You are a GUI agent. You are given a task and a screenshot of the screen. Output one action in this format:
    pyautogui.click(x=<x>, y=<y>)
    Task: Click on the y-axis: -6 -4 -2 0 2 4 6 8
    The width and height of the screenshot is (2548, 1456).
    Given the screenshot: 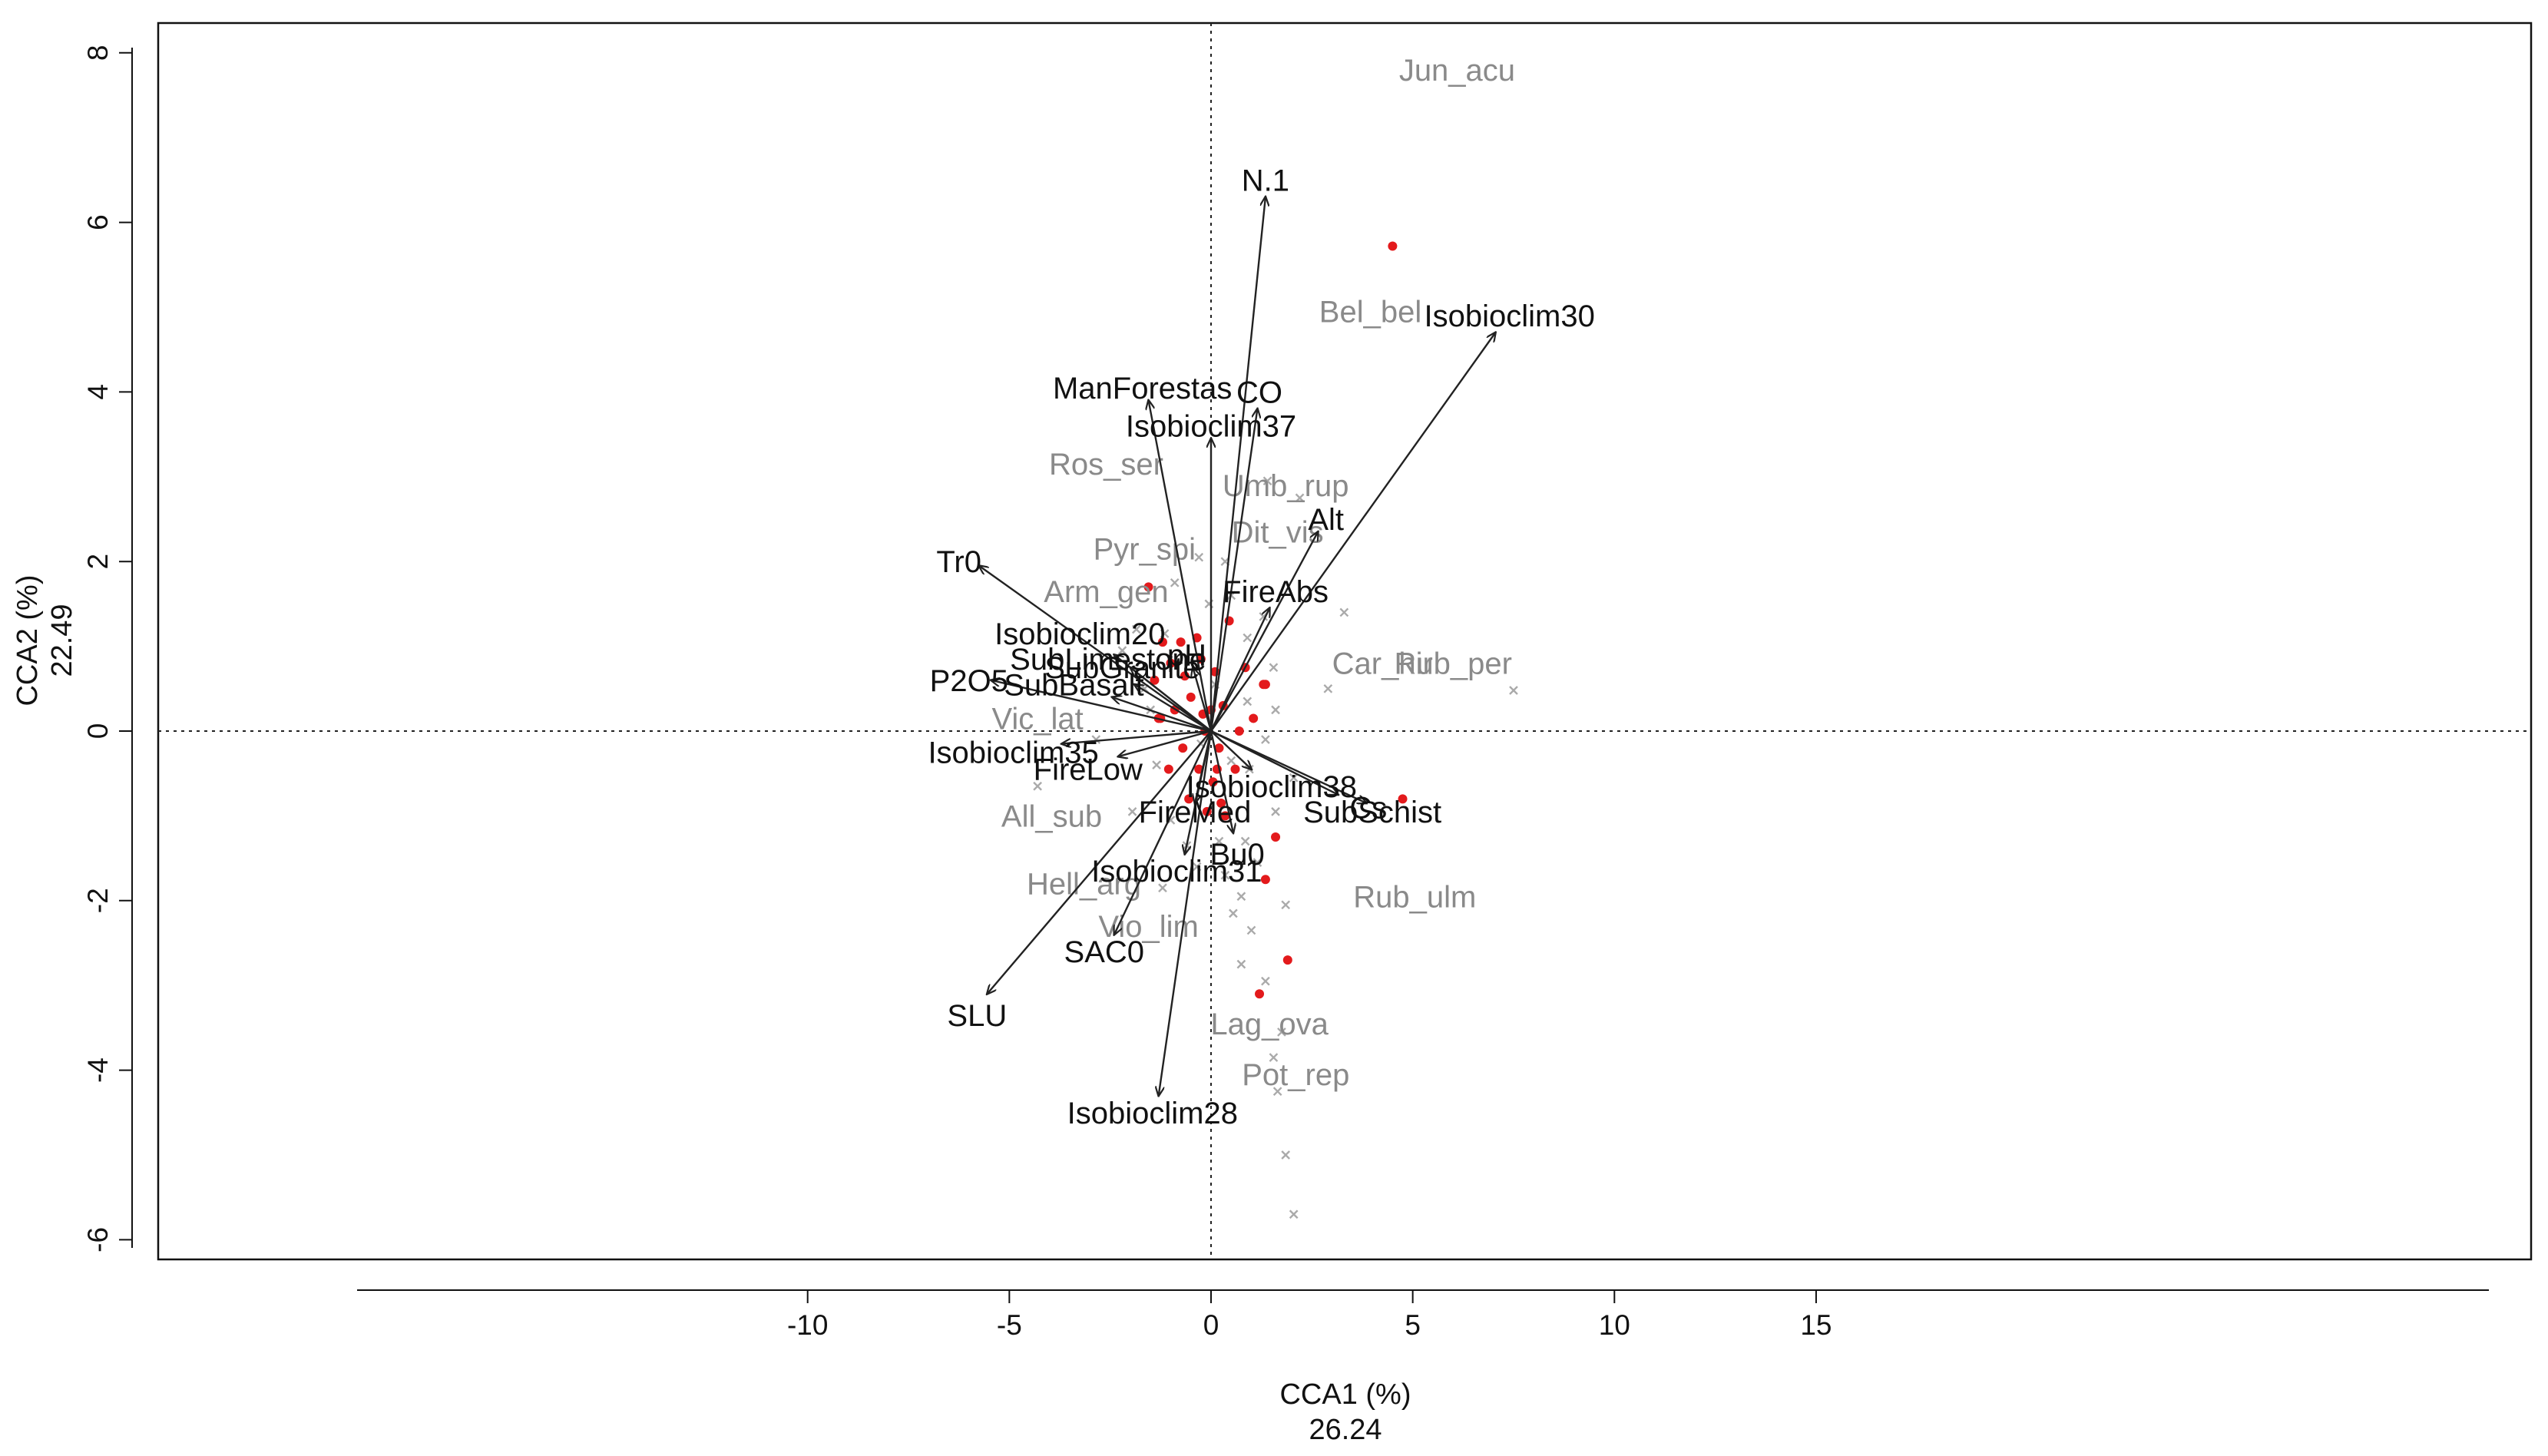 What is the action you would take?
    pyautogui.click(x=107, y=648)
    